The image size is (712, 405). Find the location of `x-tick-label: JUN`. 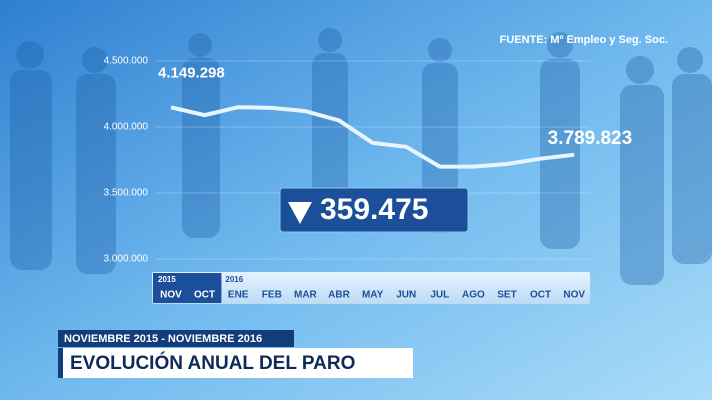

x-tick-label: JUN is located at coordinates (406, 295).